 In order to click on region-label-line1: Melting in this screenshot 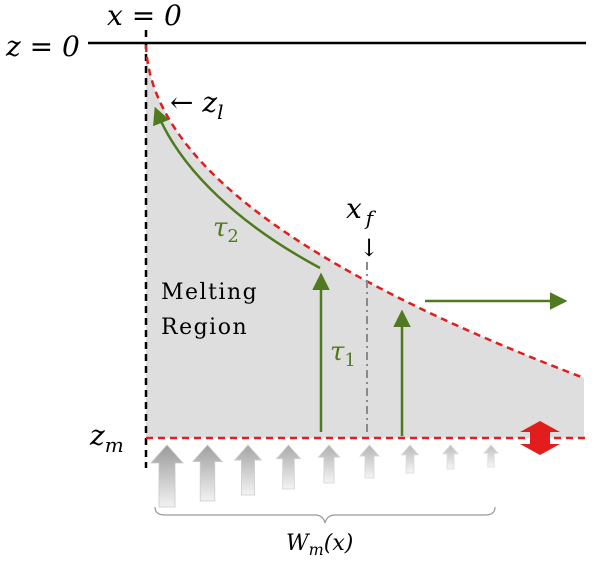, I will do `click(209, 292)`.